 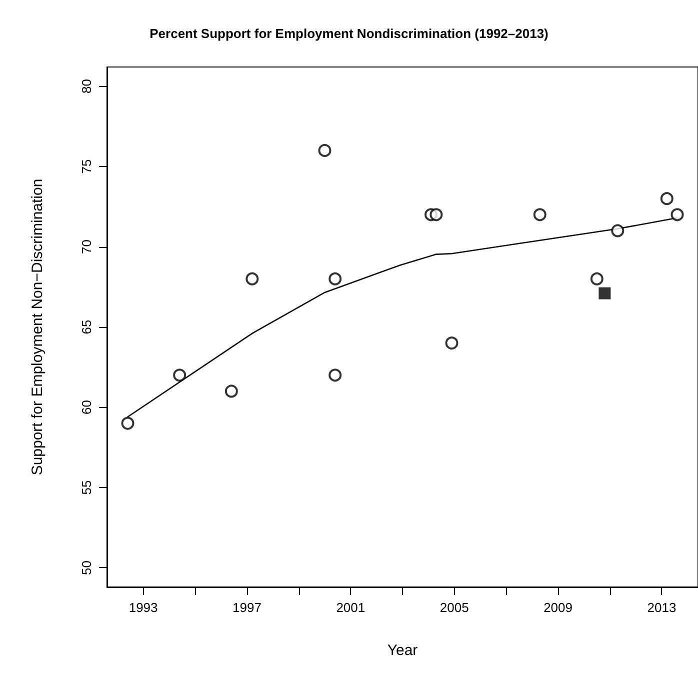 What do you see at coordinates (86, 166) in the screenshot?
I see `y-tick-label: 75` at bounding box center [86, 166].